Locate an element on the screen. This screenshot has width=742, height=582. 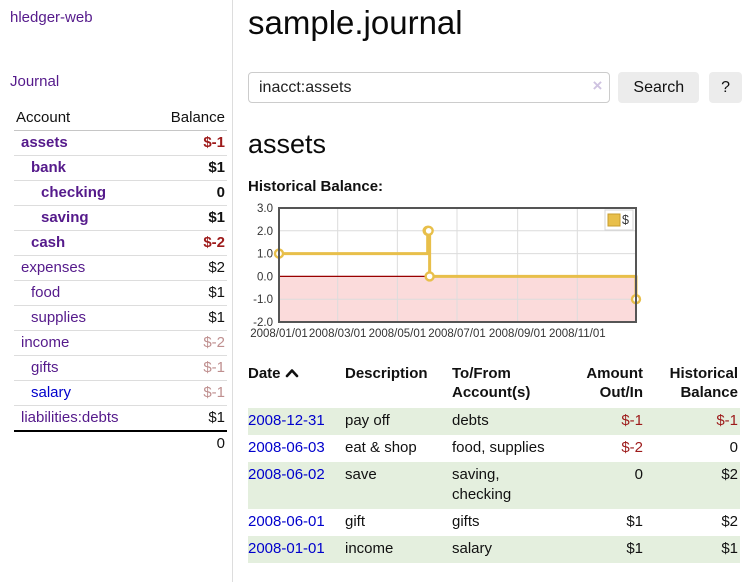
y-axis-tick-label: 1.0 is located at coordinates (265, 255).